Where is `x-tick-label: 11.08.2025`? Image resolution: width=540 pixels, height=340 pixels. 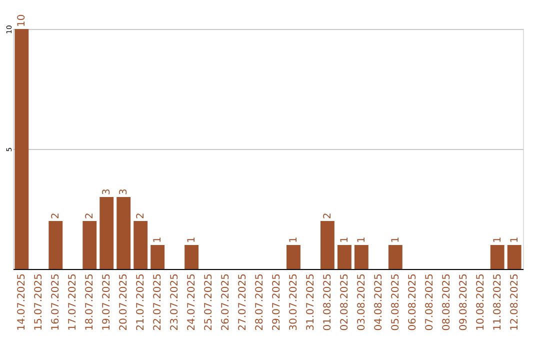 x-tick-label: 11.08.2025 is located at coordinates (498, 302).